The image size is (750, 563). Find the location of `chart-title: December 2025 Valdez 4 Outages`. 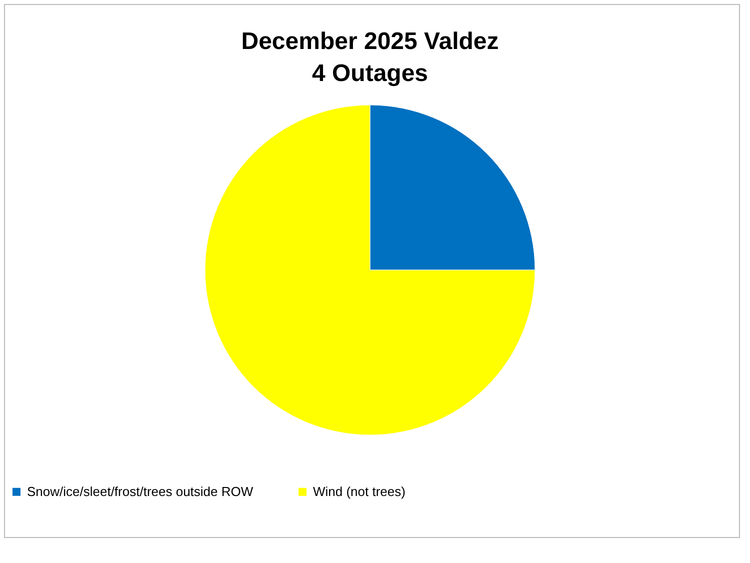

chart-title: December 2025 Valdez 4 Outages is located at coordinates (370, 57).